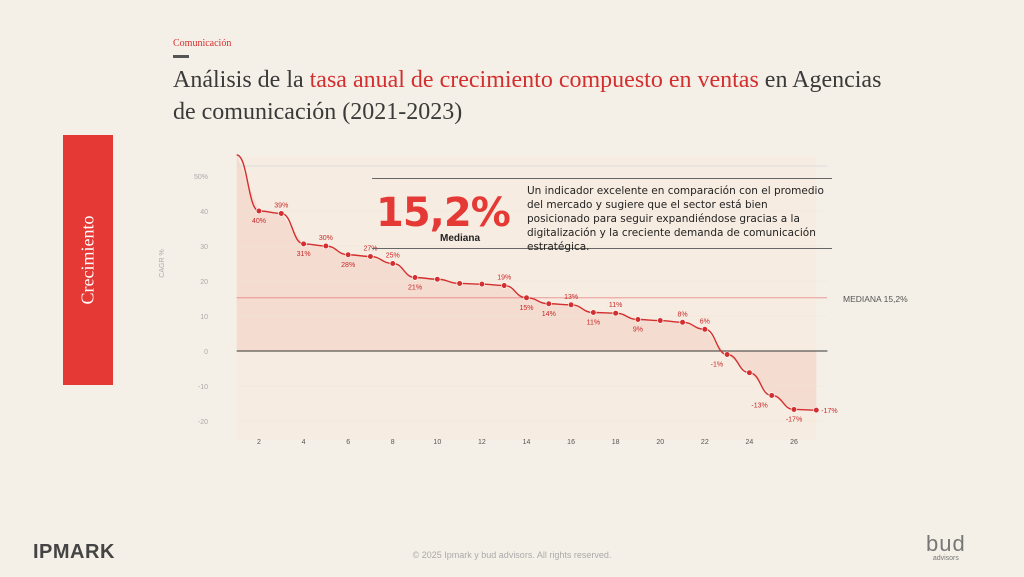 This screenshot has width=1024, height=577. Describe the element at coordinates (602, 178) in the screenshot. I see `callout-top-rule` at that location.